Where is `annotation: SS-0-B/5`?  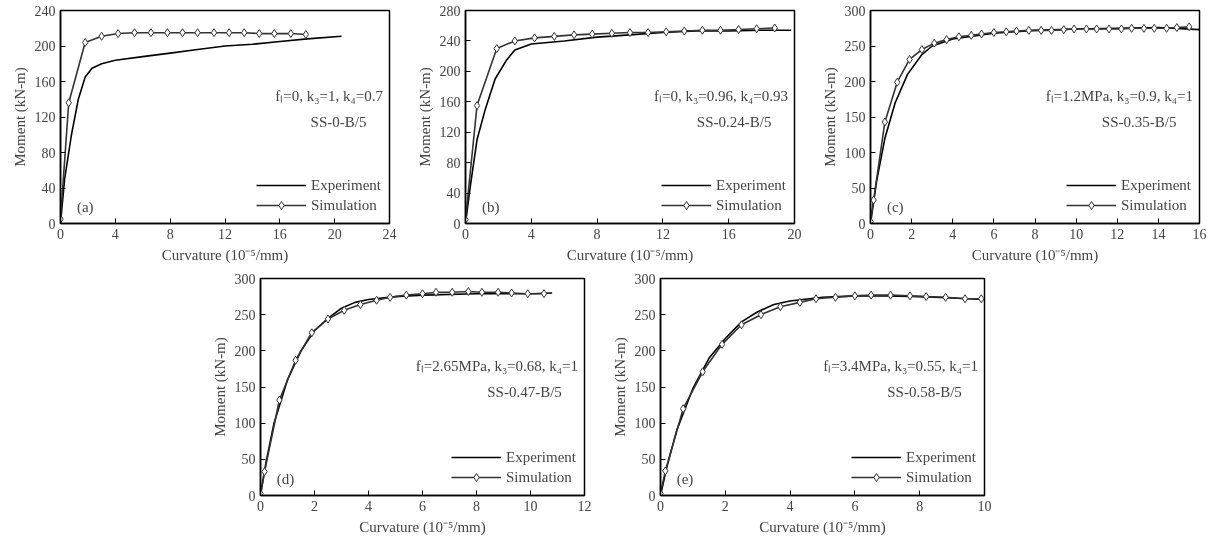 annotation: SS-0-B/5 is located at coordinates (338, 121).